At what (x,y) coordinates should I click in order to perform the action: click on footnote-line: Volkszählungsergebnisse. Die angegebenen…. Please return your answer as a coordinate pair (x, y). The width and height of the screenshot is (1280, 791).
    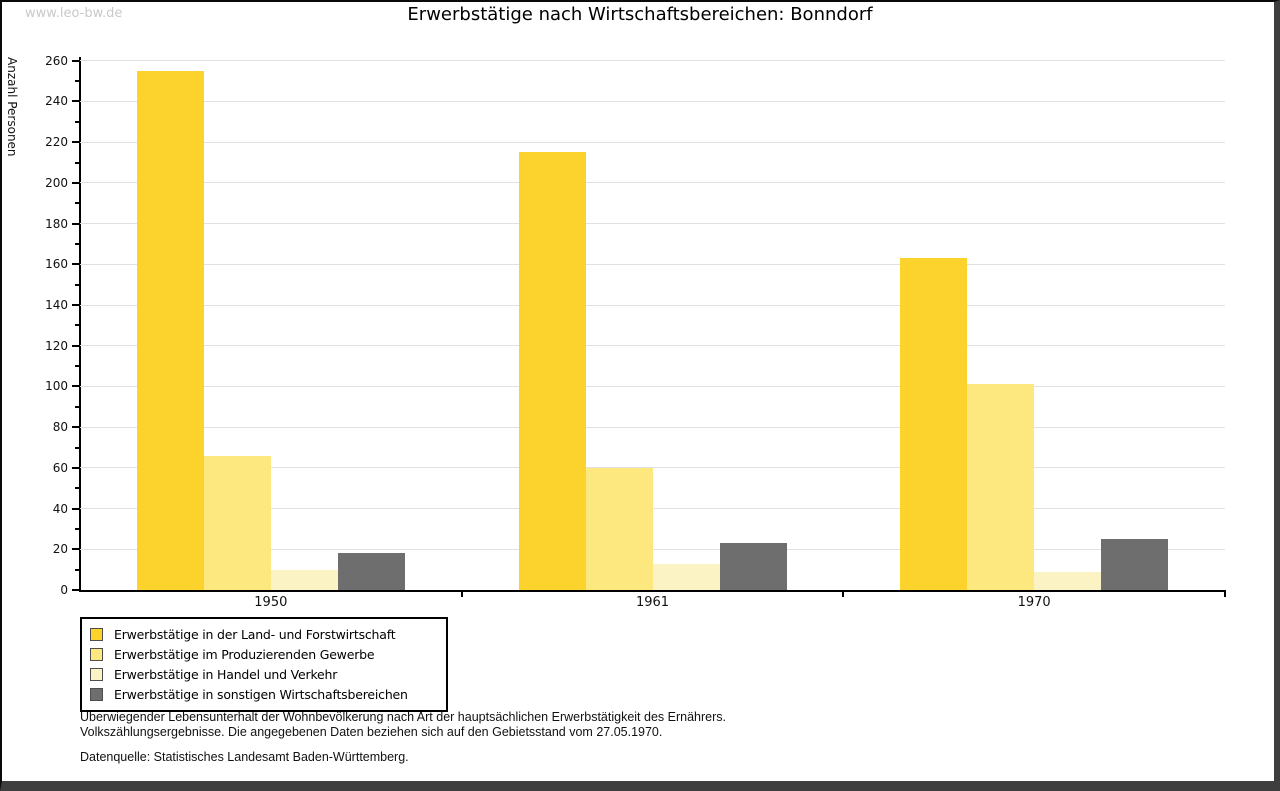
    Looking at the image, I should click on (371, 732).